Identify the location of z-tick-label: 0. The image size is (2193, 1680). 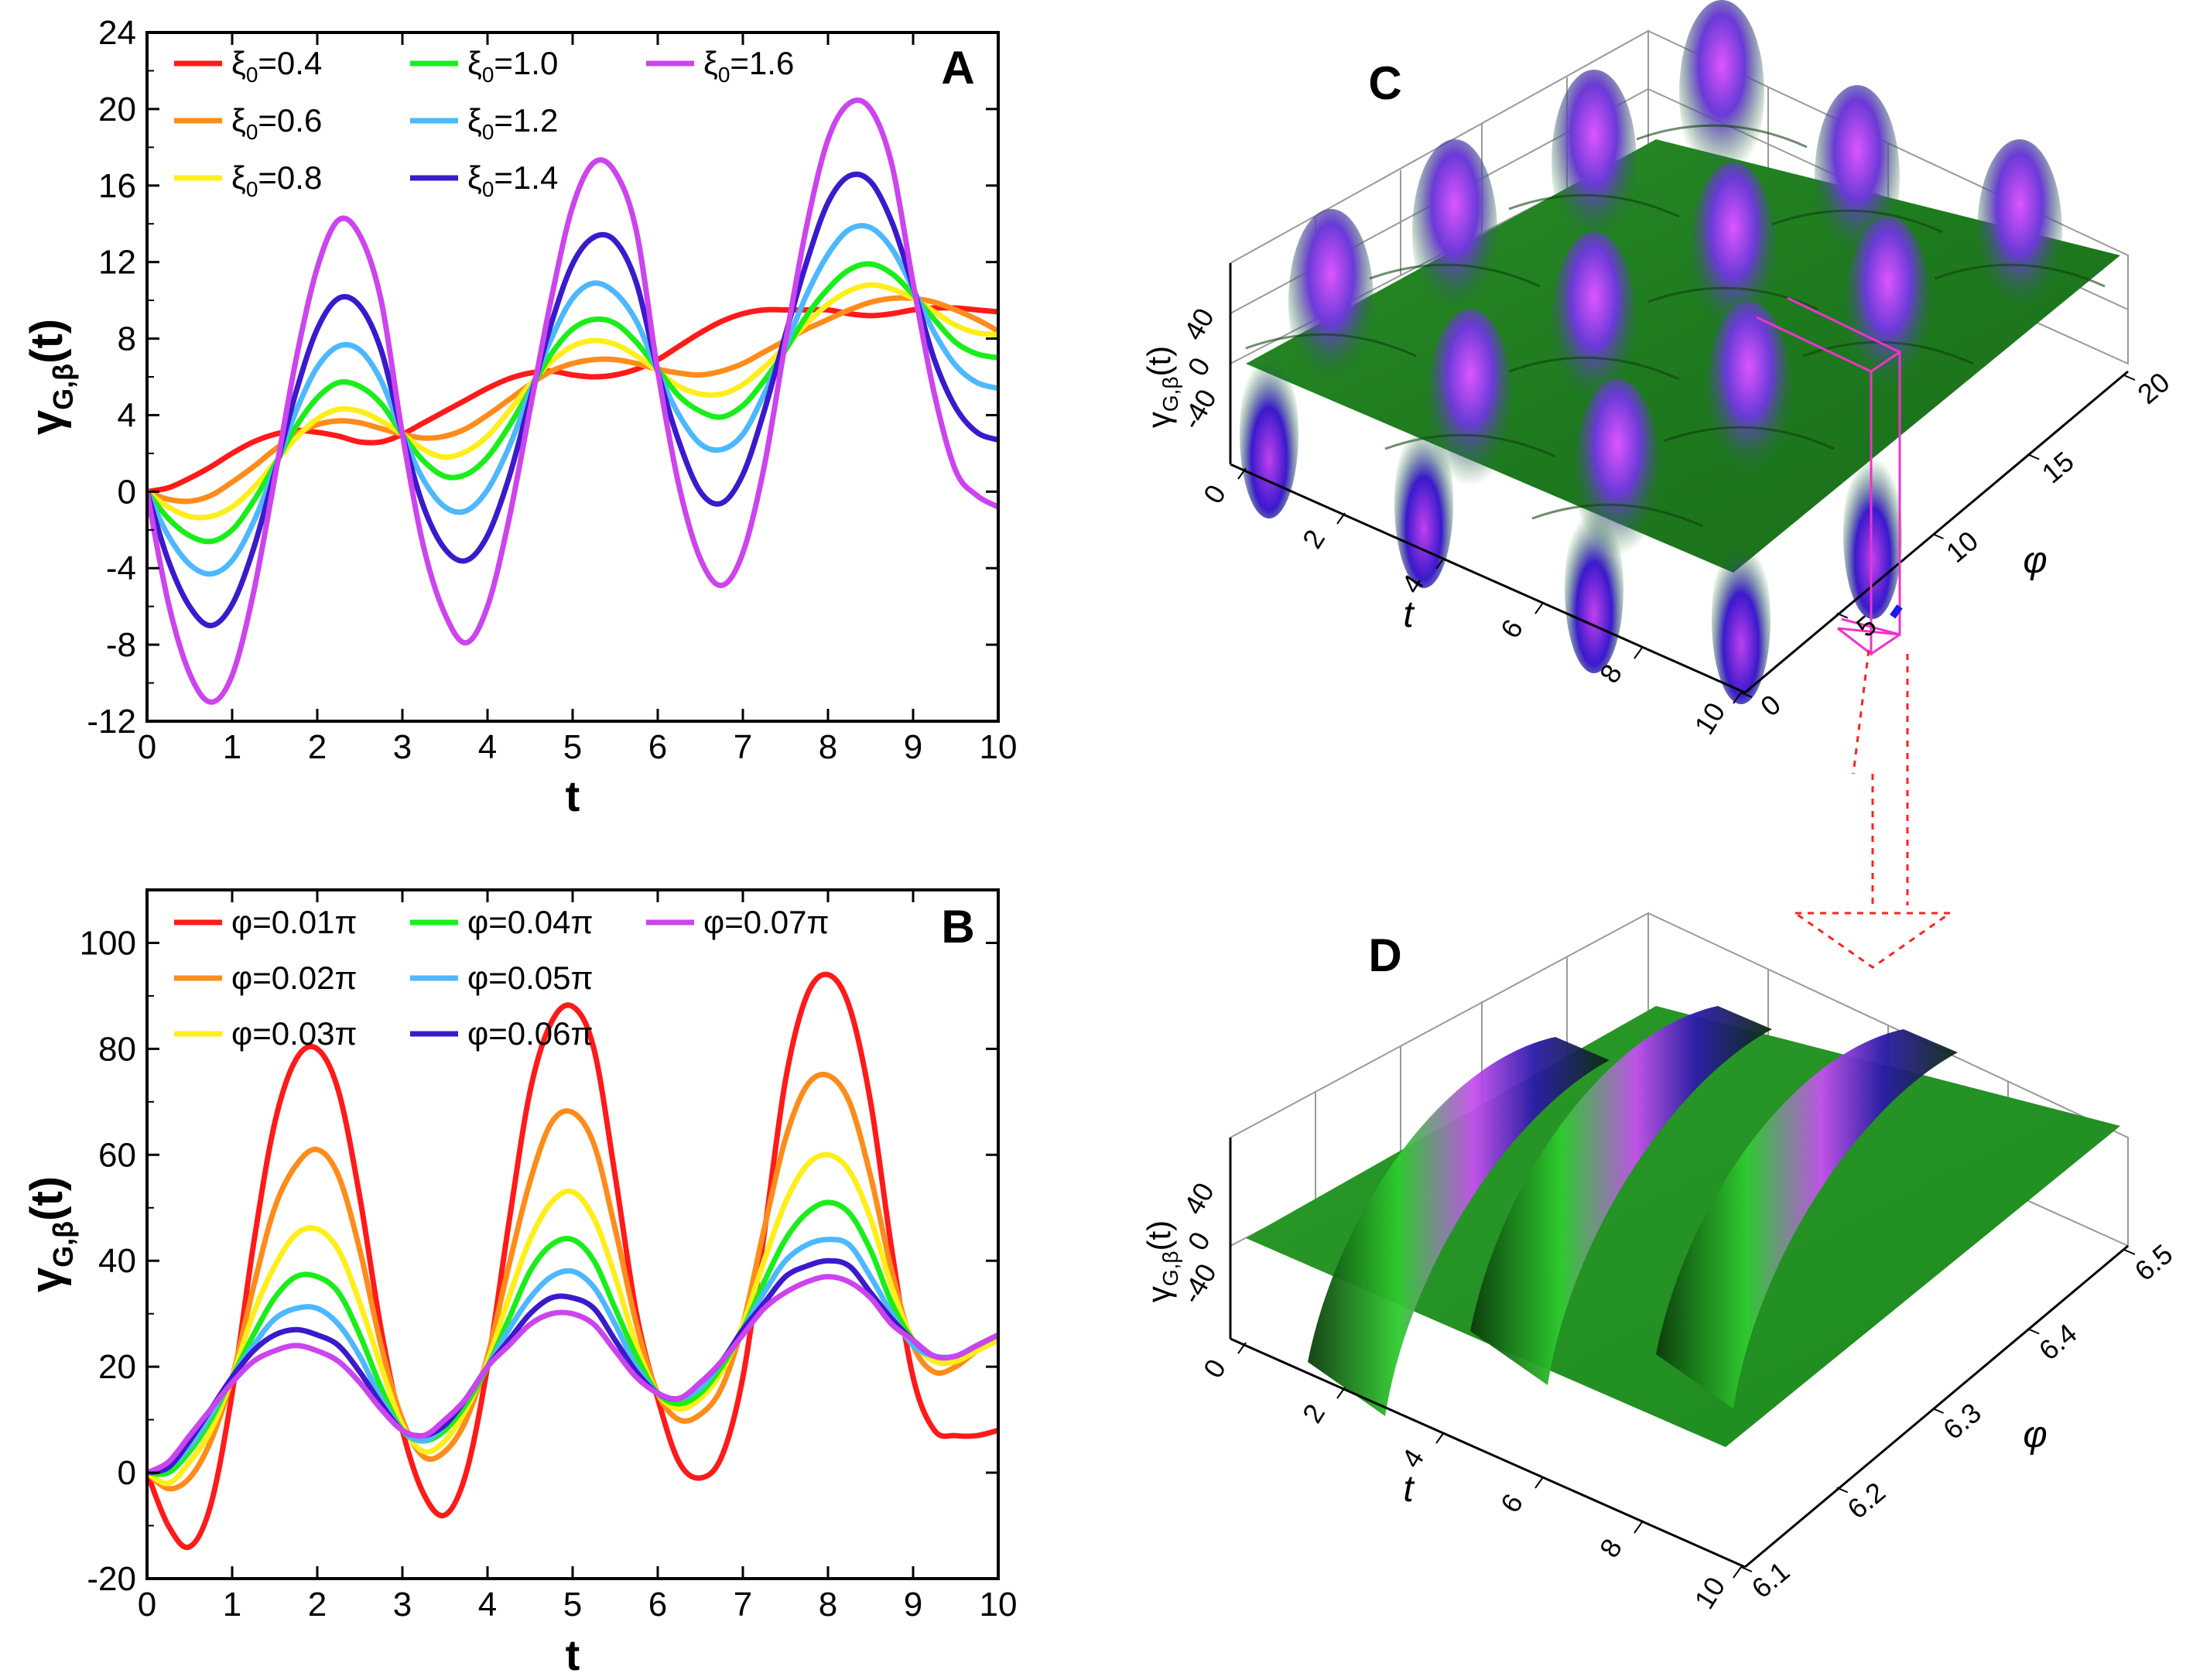
(1198, 367).